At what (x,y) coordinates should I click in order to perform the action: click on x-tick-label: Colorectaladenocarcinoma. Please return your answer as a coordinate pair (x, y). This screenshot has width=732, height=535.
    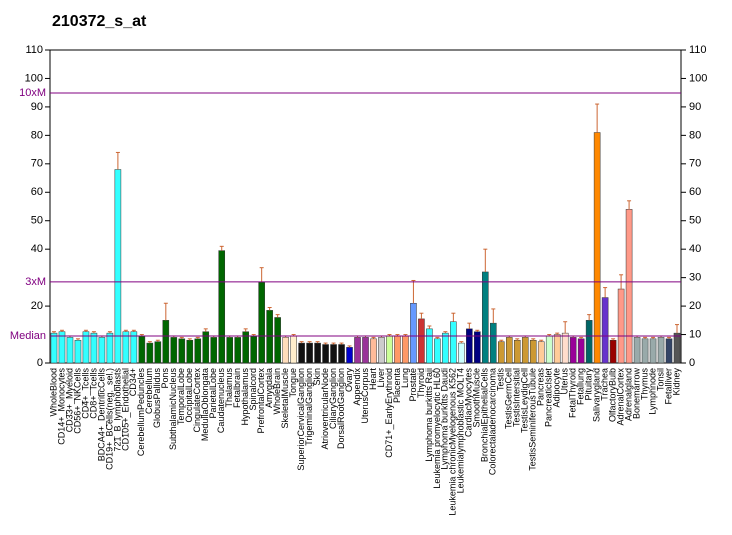
    Looking at the image, I should click on (493, 421).